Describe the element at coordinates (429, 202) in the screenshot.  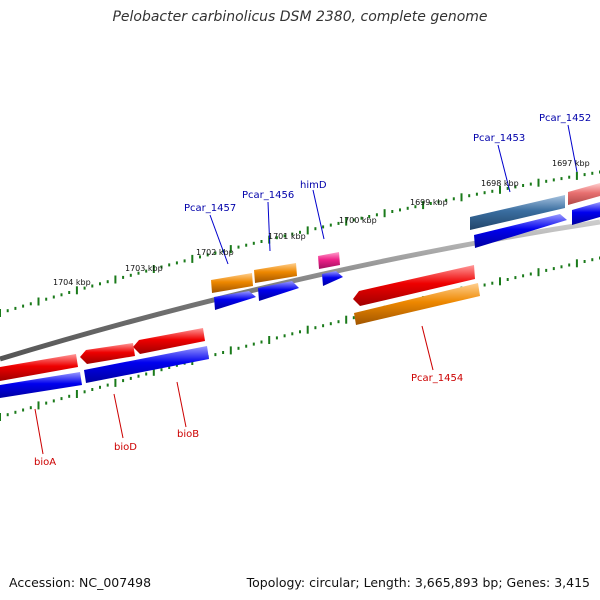
I see `scale-label: 1699 kbp` at that location.